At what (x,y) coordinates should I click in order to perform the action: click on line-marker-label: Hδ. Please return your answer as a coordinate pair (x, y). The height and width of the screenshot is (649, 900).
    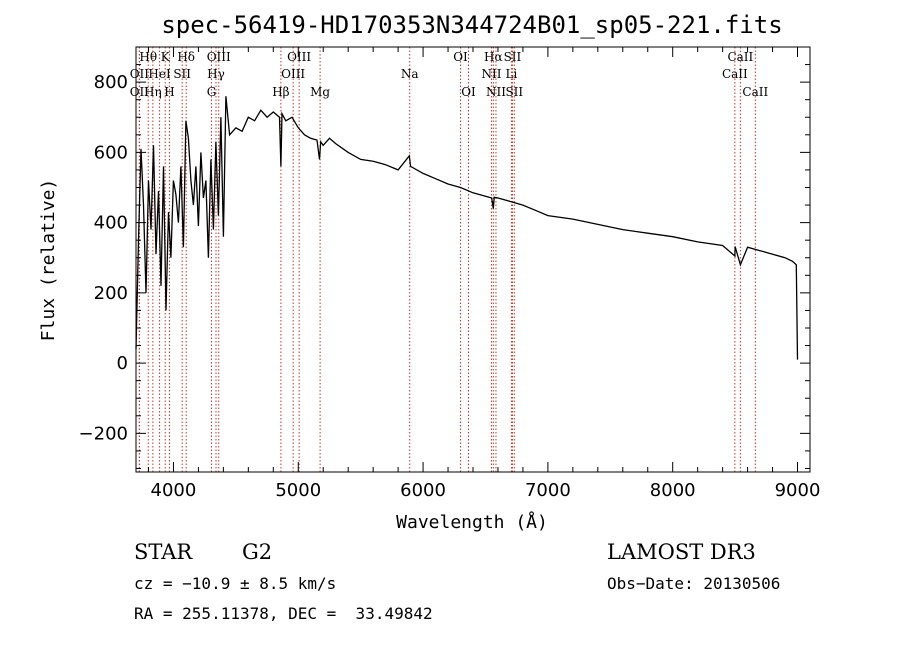
    Looking at the image, I should click on (186, 57).